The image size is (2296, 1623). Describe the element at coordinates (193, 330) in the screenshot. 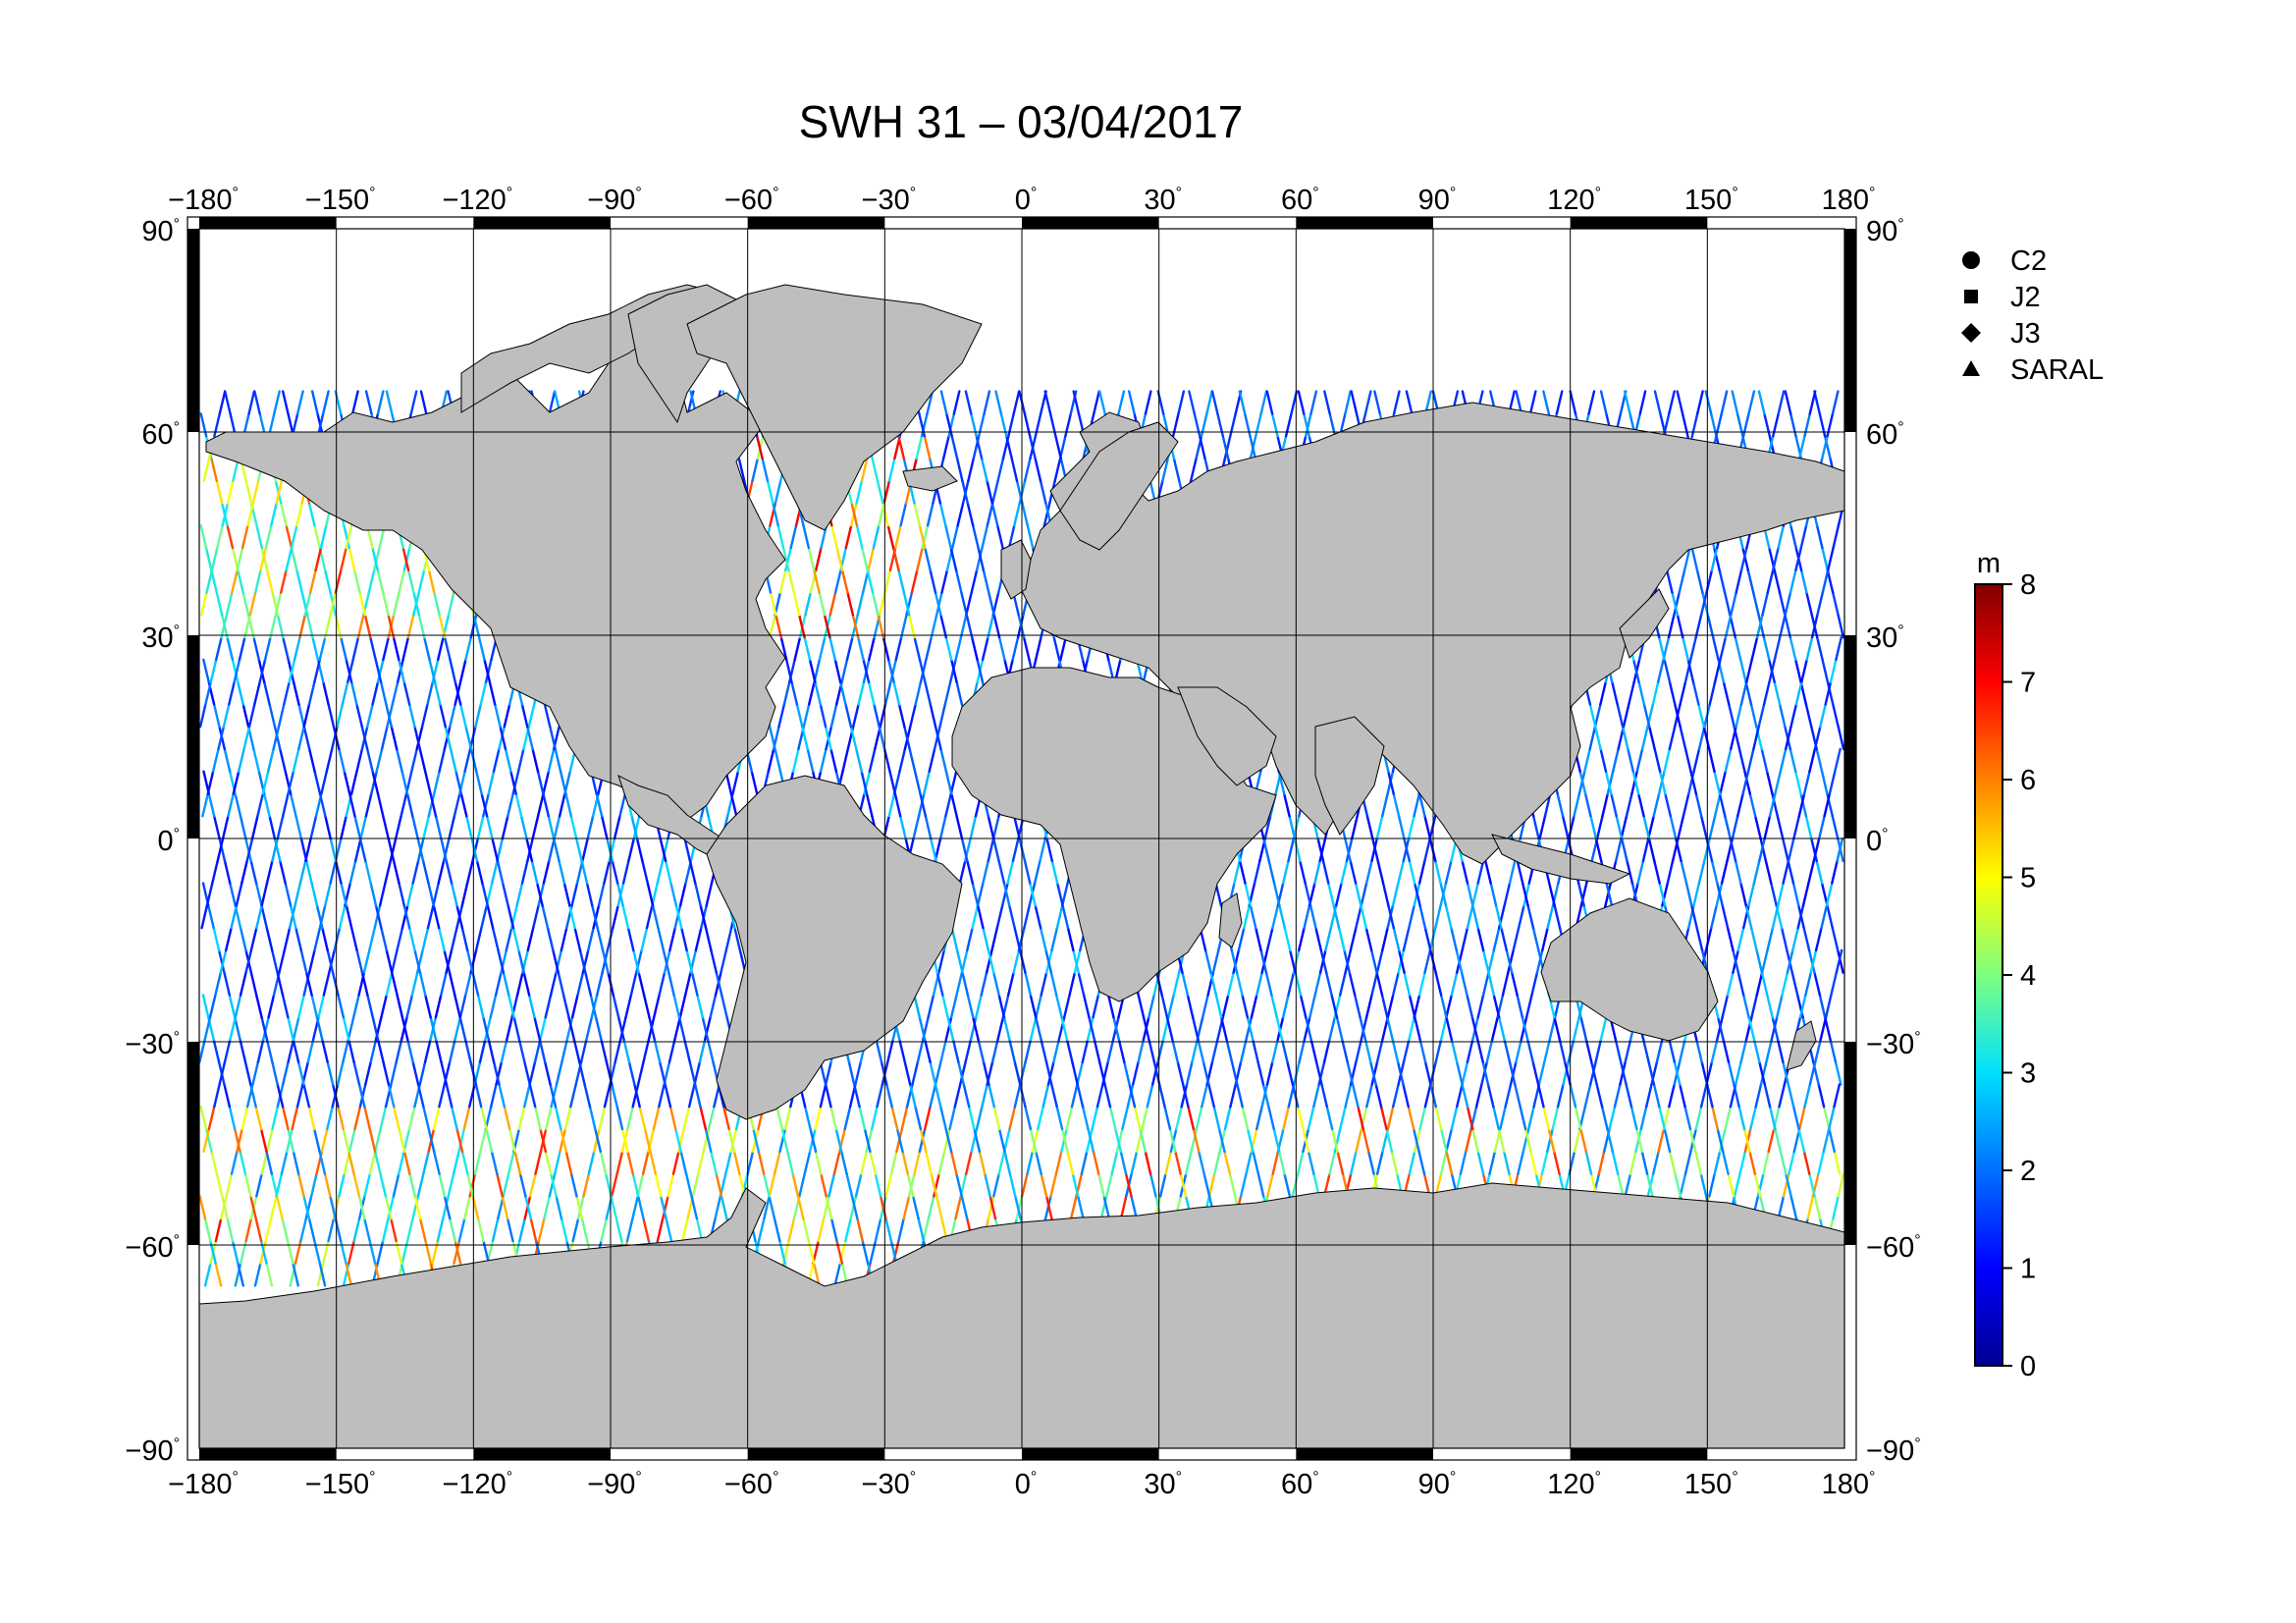

I see `frame-segment-left` at that location.